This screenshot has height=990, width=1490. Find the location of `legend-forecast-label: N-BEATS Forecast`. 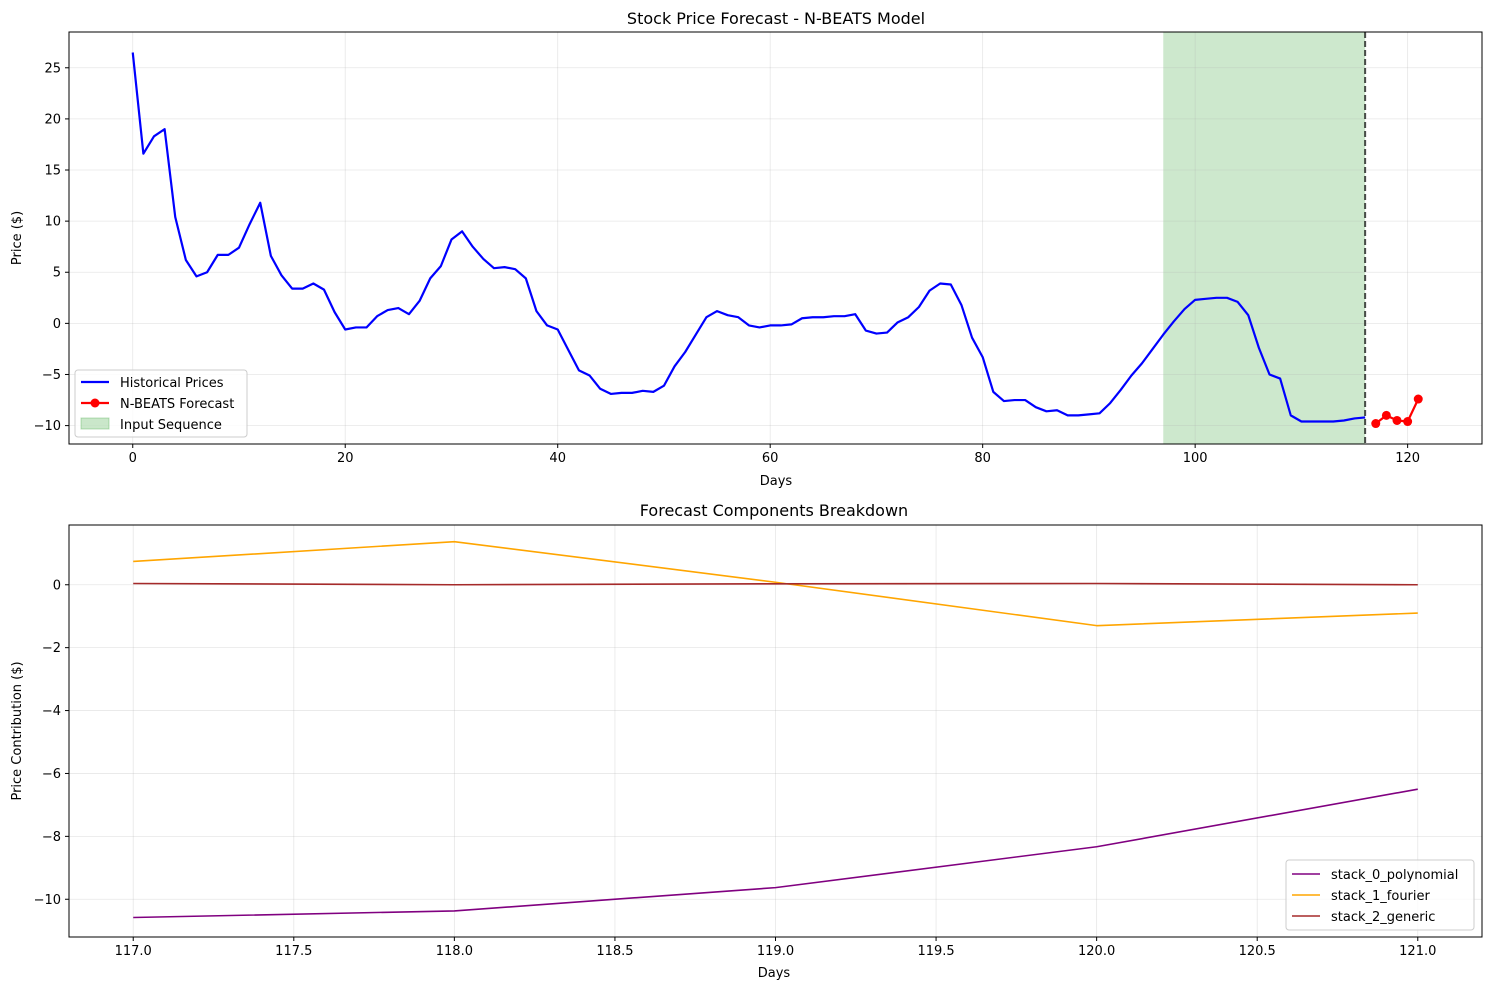

legend-forecast-label: N-BEATS Forecast is located at coordinates (177, 404).